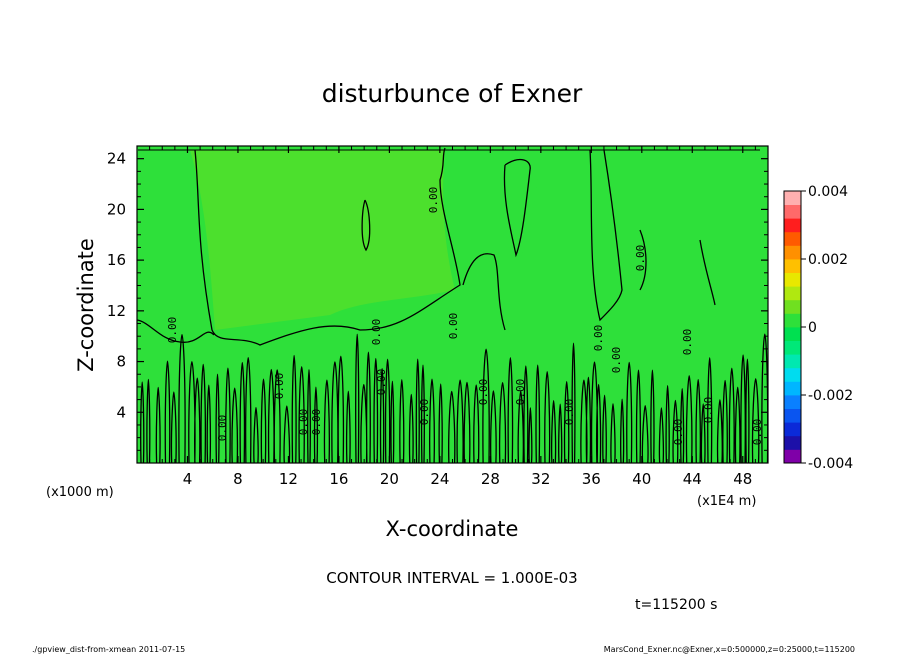 The image size is (904, 654). I want to click on footer-left: ./gpview_dist-from-xmean 2011-07-15, so click(108, 649).